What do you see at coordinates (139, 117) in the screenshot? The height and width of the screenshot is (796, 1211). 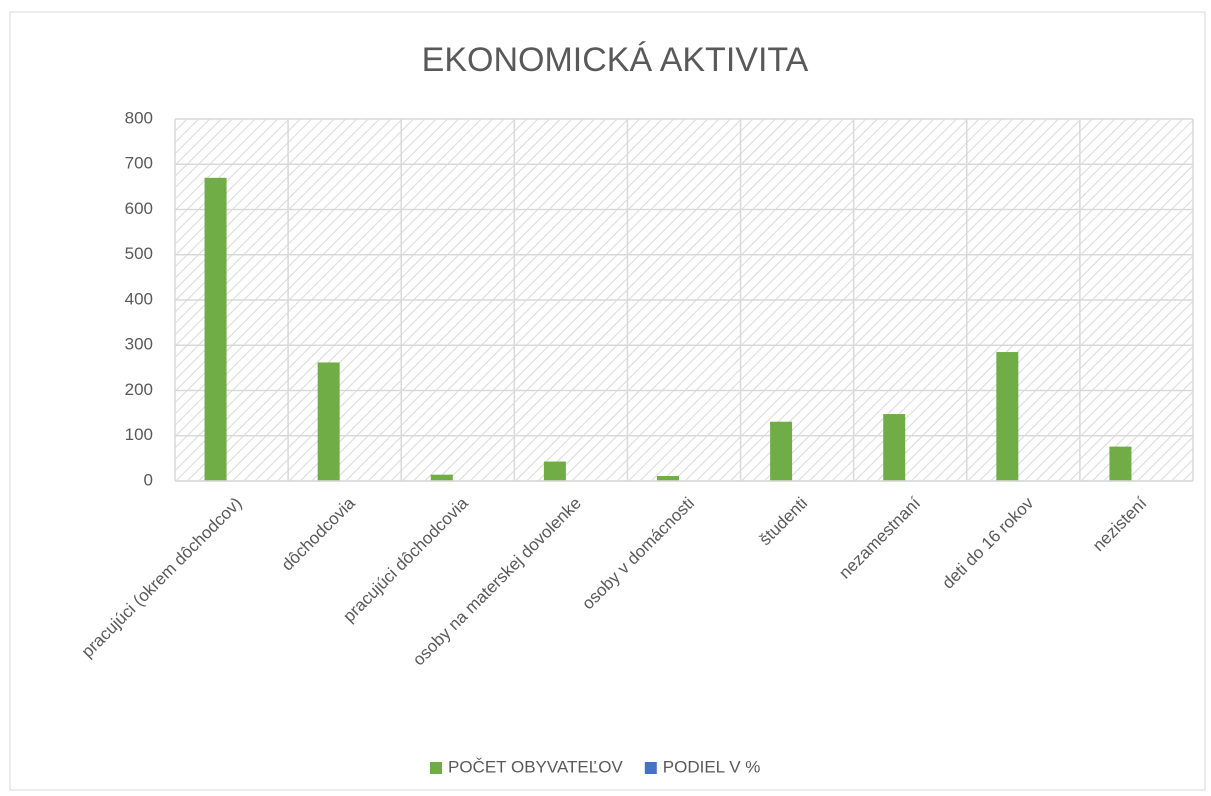 I see `y-tick-label: 800` at bounding box center [139, 117].